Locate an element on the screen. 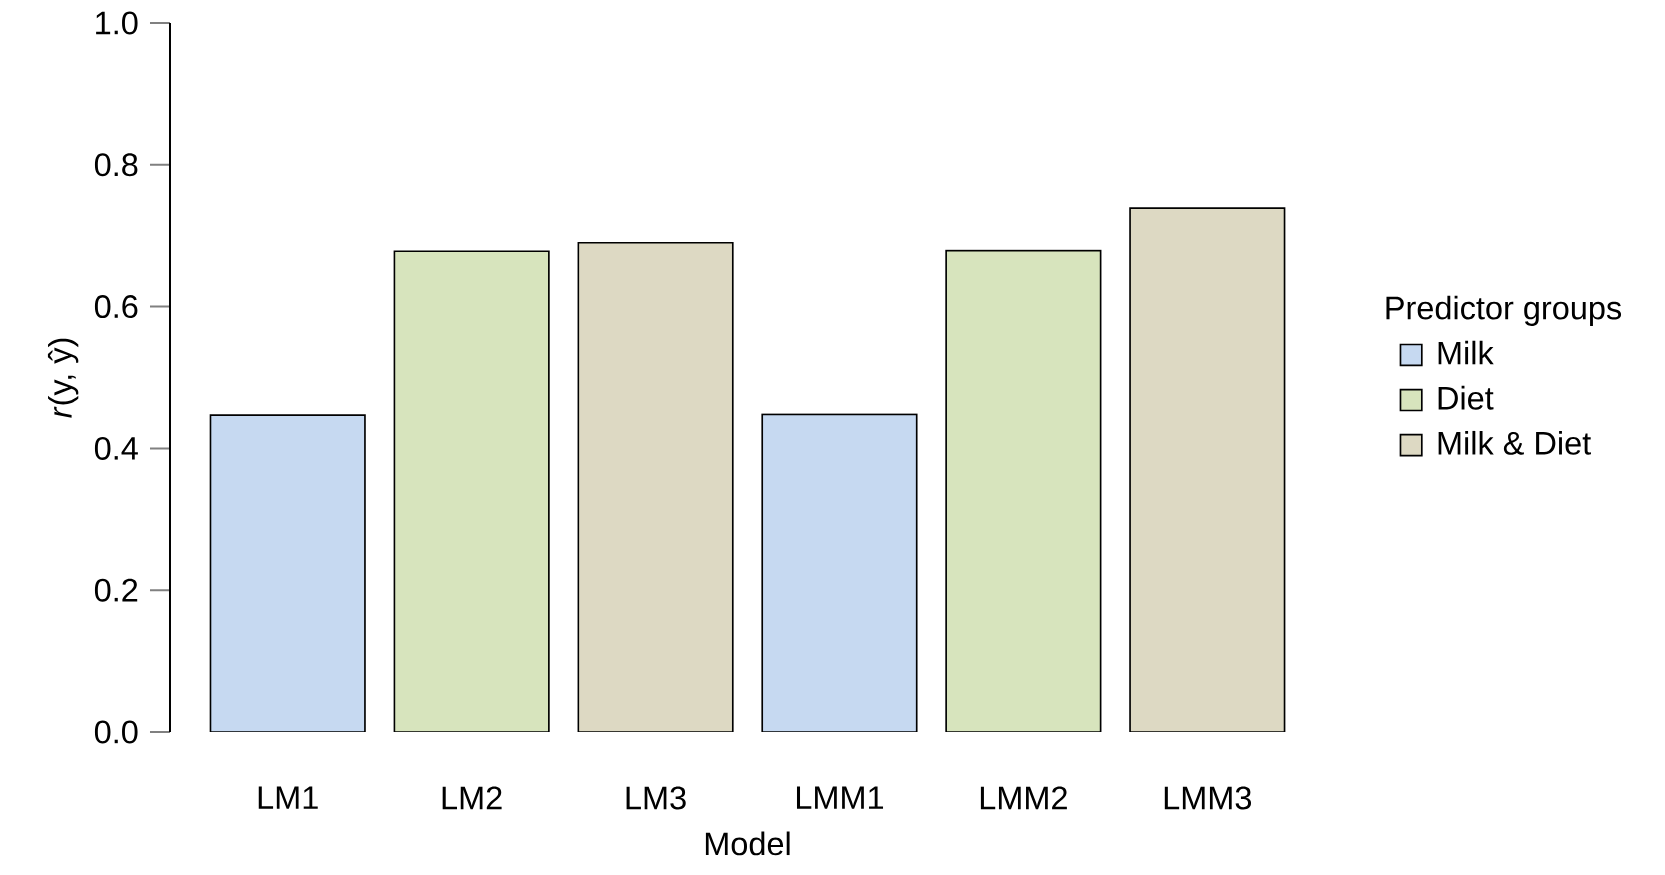 The image size is (1665, 875). x-tick-label: LM1 is located at coordinates (288, 797).